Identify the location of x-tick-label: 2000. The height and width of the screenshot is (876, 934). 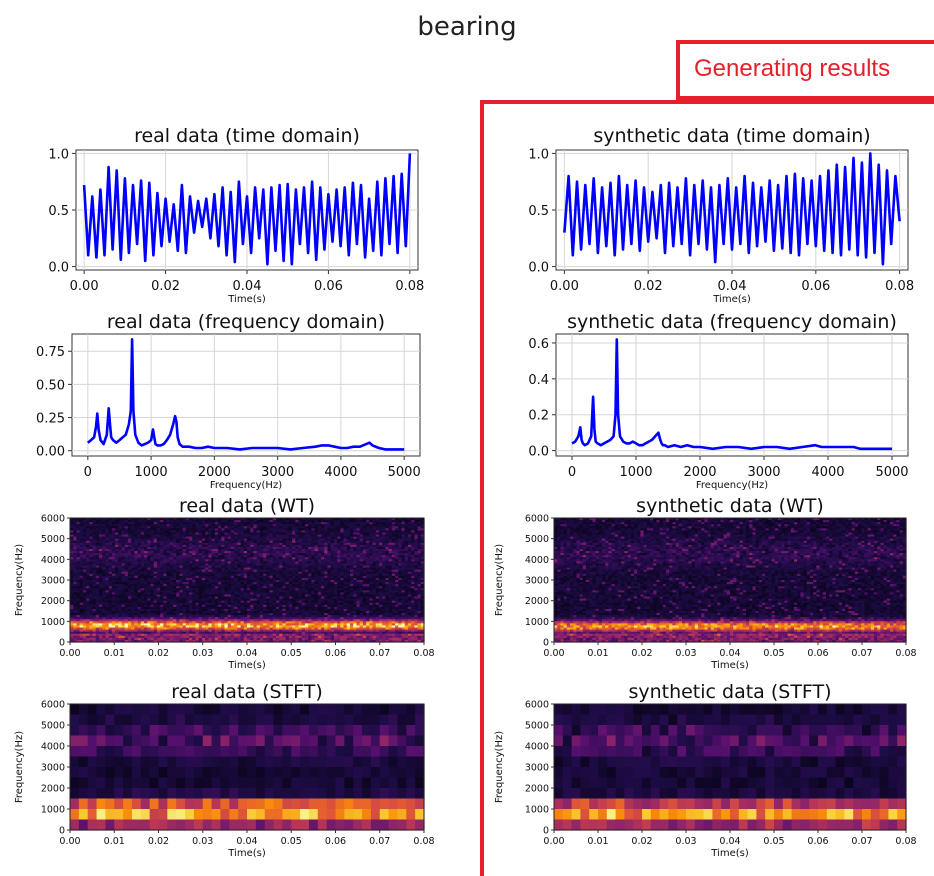
(699, 472).